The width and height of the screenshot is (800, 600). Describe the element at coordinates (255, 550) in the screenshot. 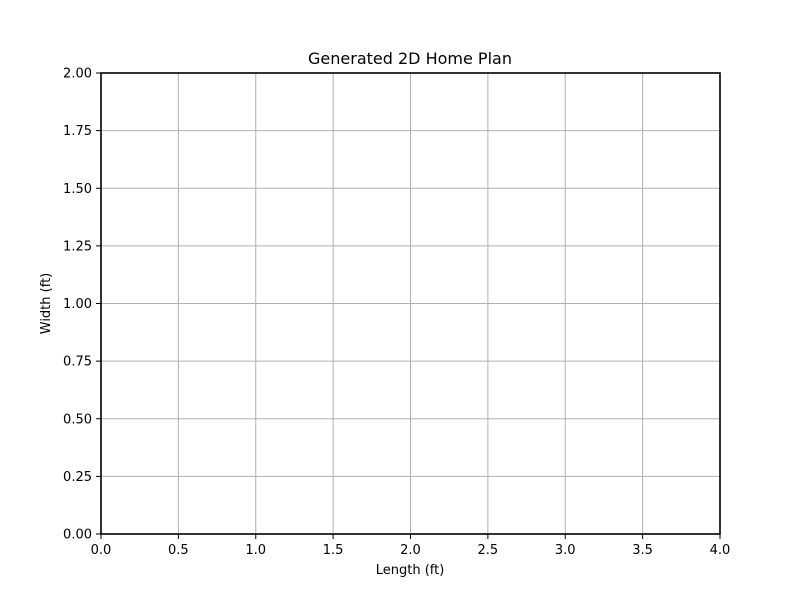

I see `x-tick-label: 1.0` at that location.